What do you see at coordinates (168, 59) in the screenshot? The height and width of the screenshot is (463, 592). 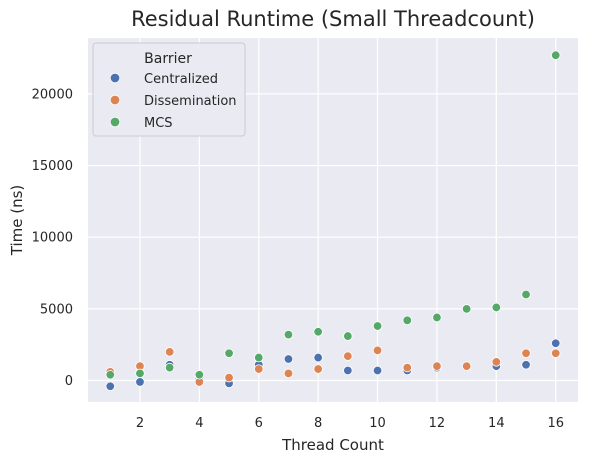 I see `legend-title: Barrier` at bounding box center [168, 59].